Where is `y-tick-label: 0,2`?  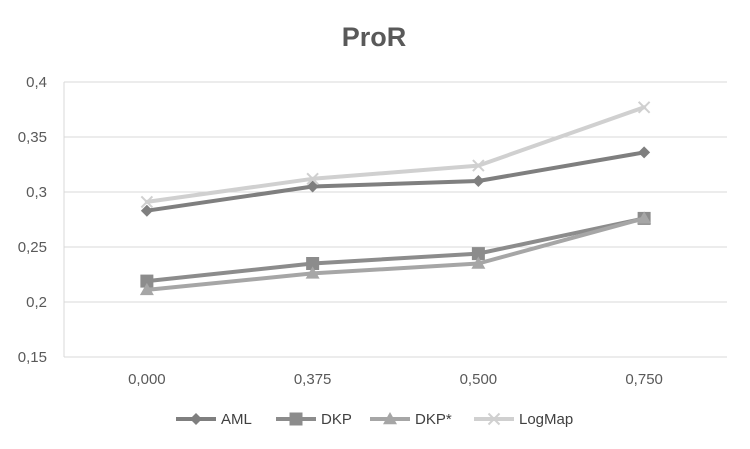 y-tick-label: 0,2 is located at coordinates (36, 302).